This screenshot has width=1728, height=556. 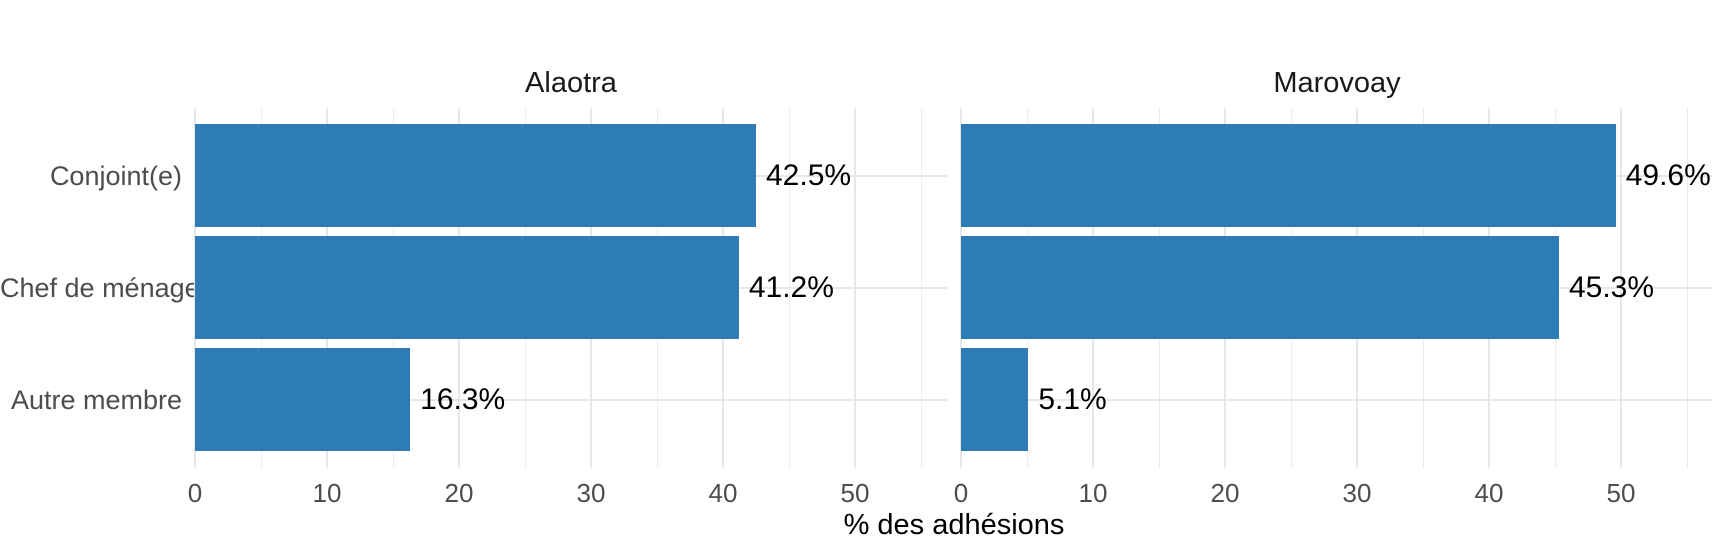 What do you see at coordinates (1337, 83) in the screenshot?
I see `facet-strip-title: Marovoay` at bounding box center [1337, 83].